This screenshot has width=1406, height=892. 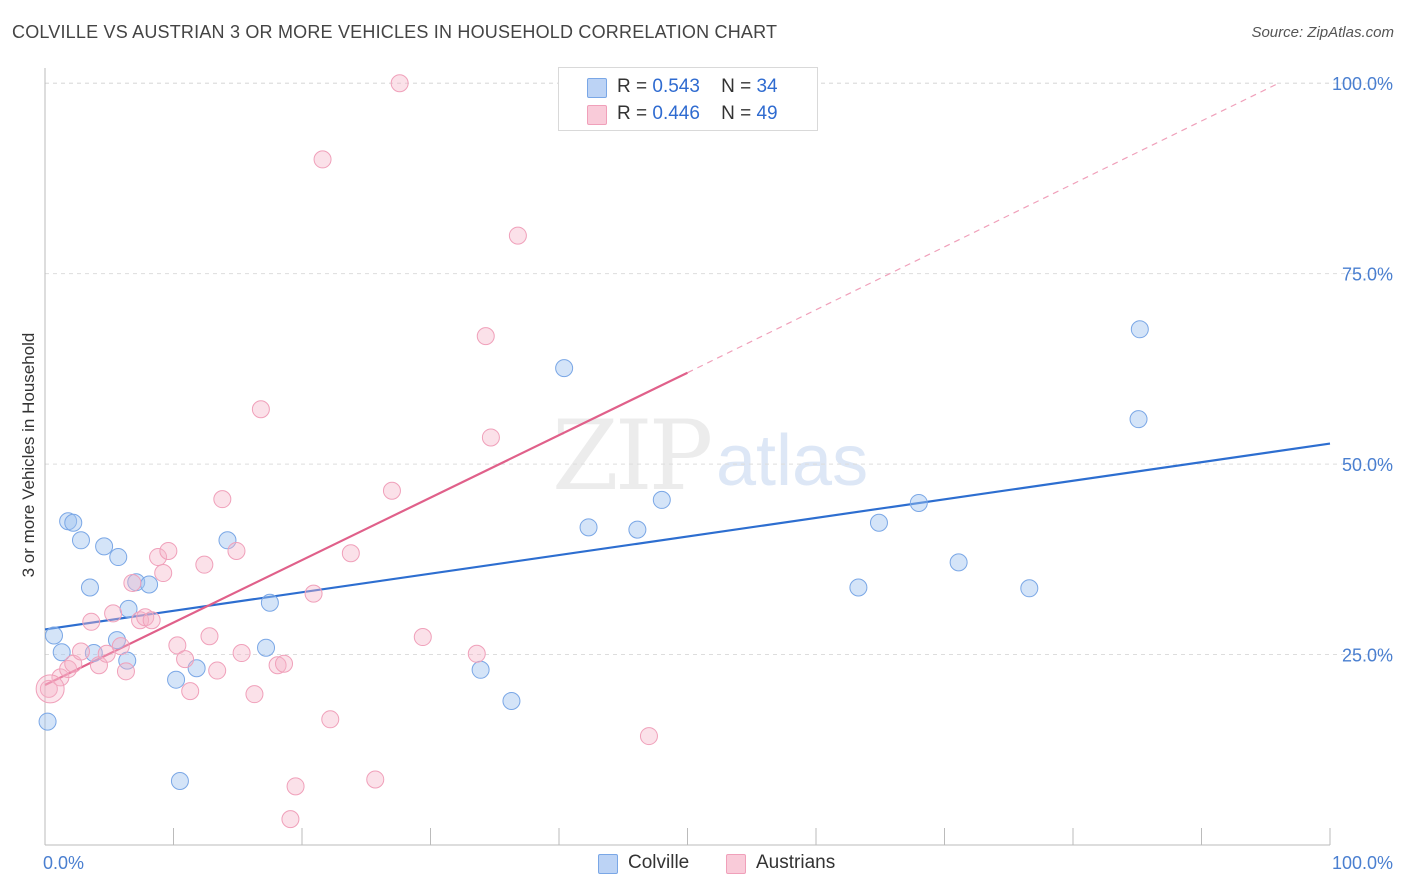 I want to click on austrians-point-cluster, so click(x=50, y=689).